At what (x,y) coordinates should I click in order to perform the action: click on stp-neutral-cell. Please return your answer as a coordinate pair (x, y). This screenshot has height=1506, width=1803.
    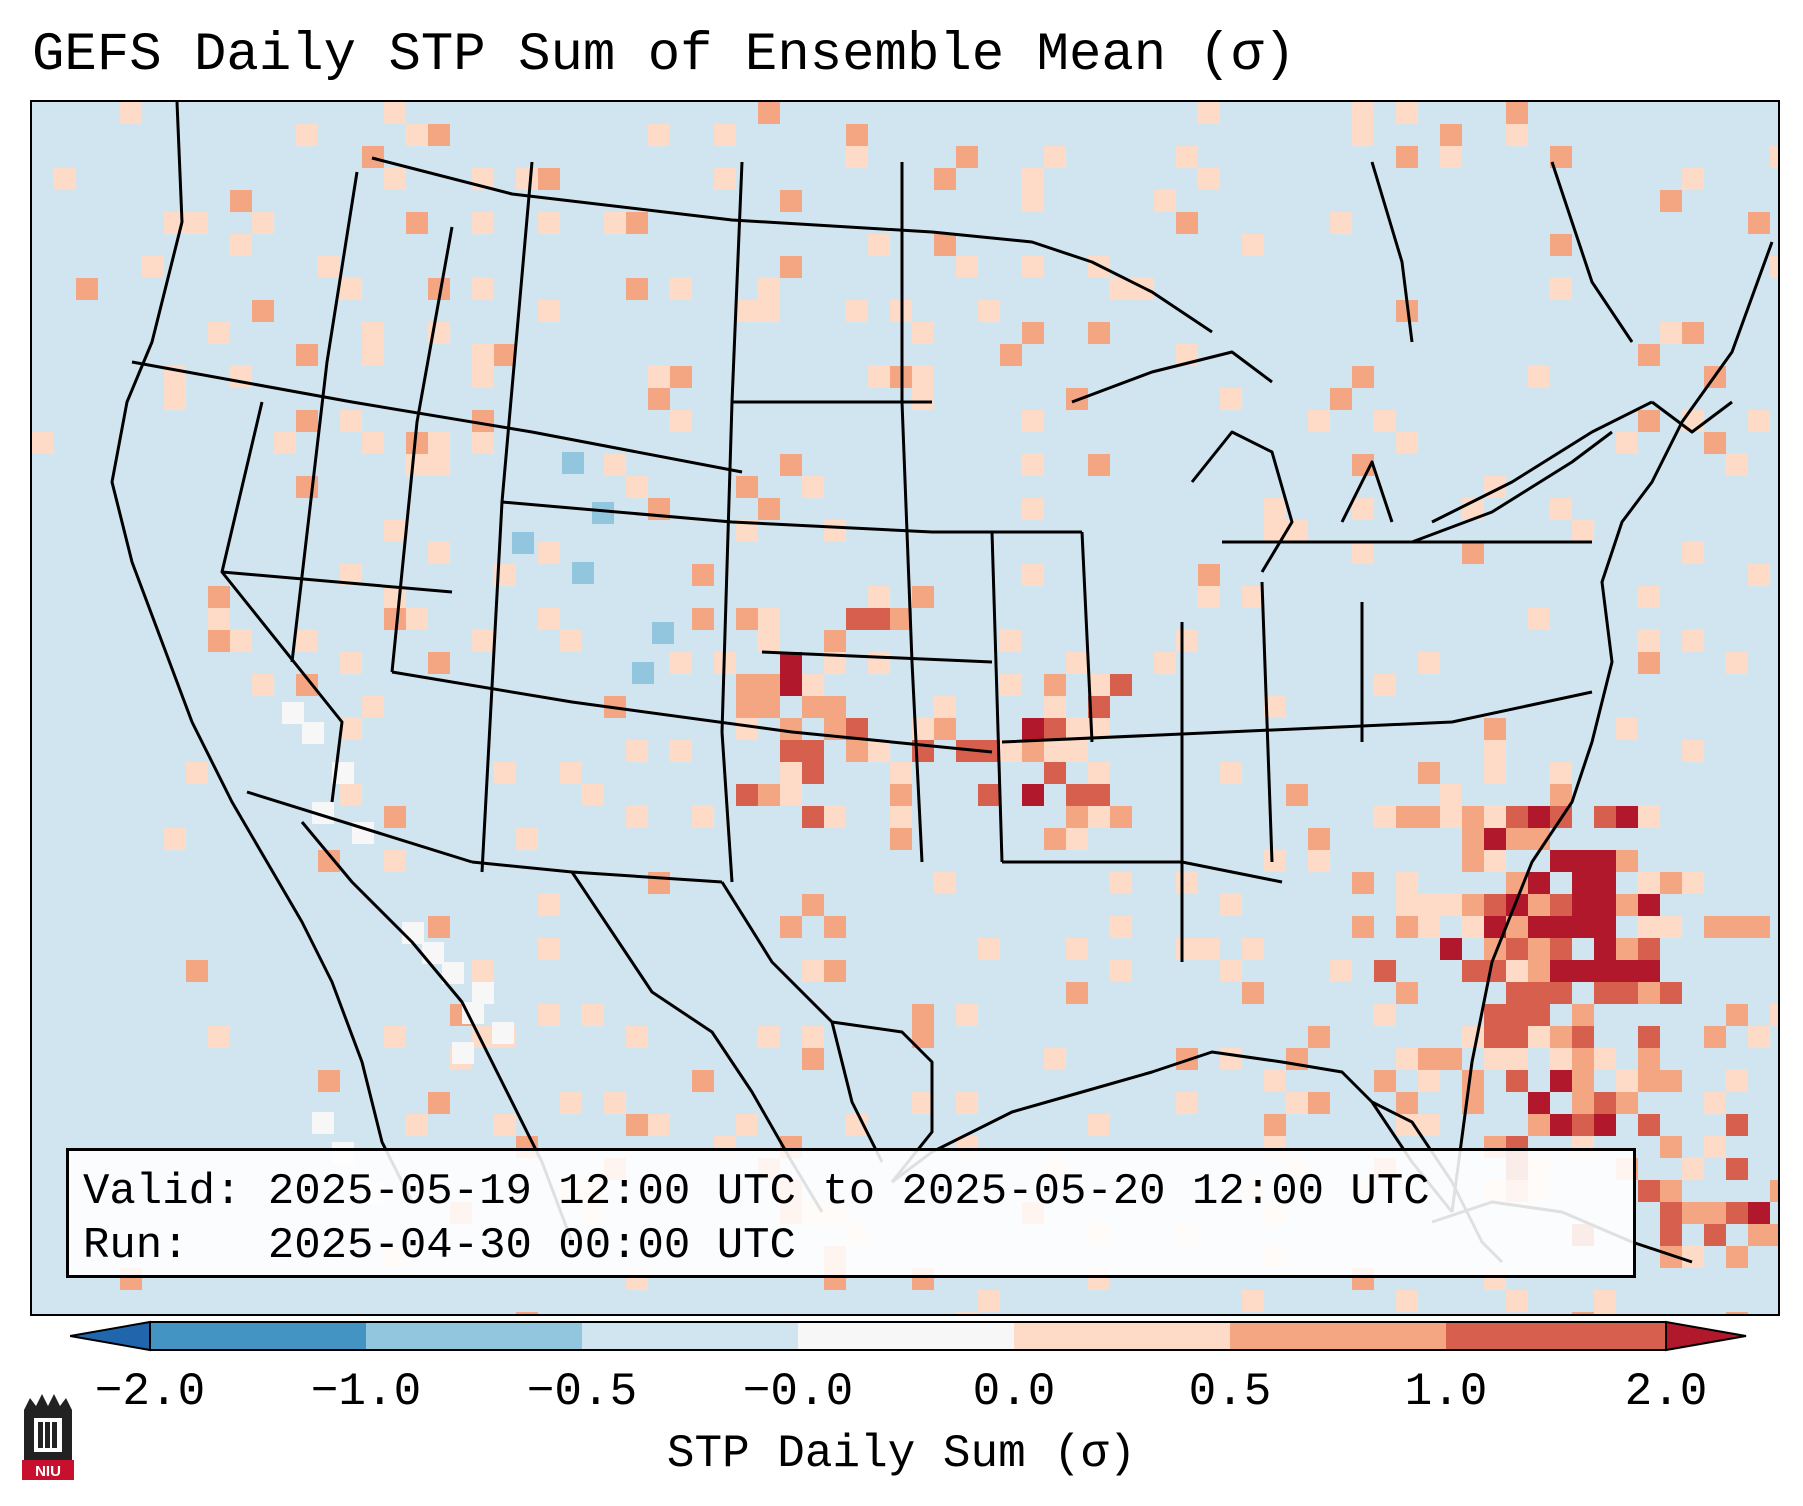
    Looking at the image, I should click on (463, 1053).